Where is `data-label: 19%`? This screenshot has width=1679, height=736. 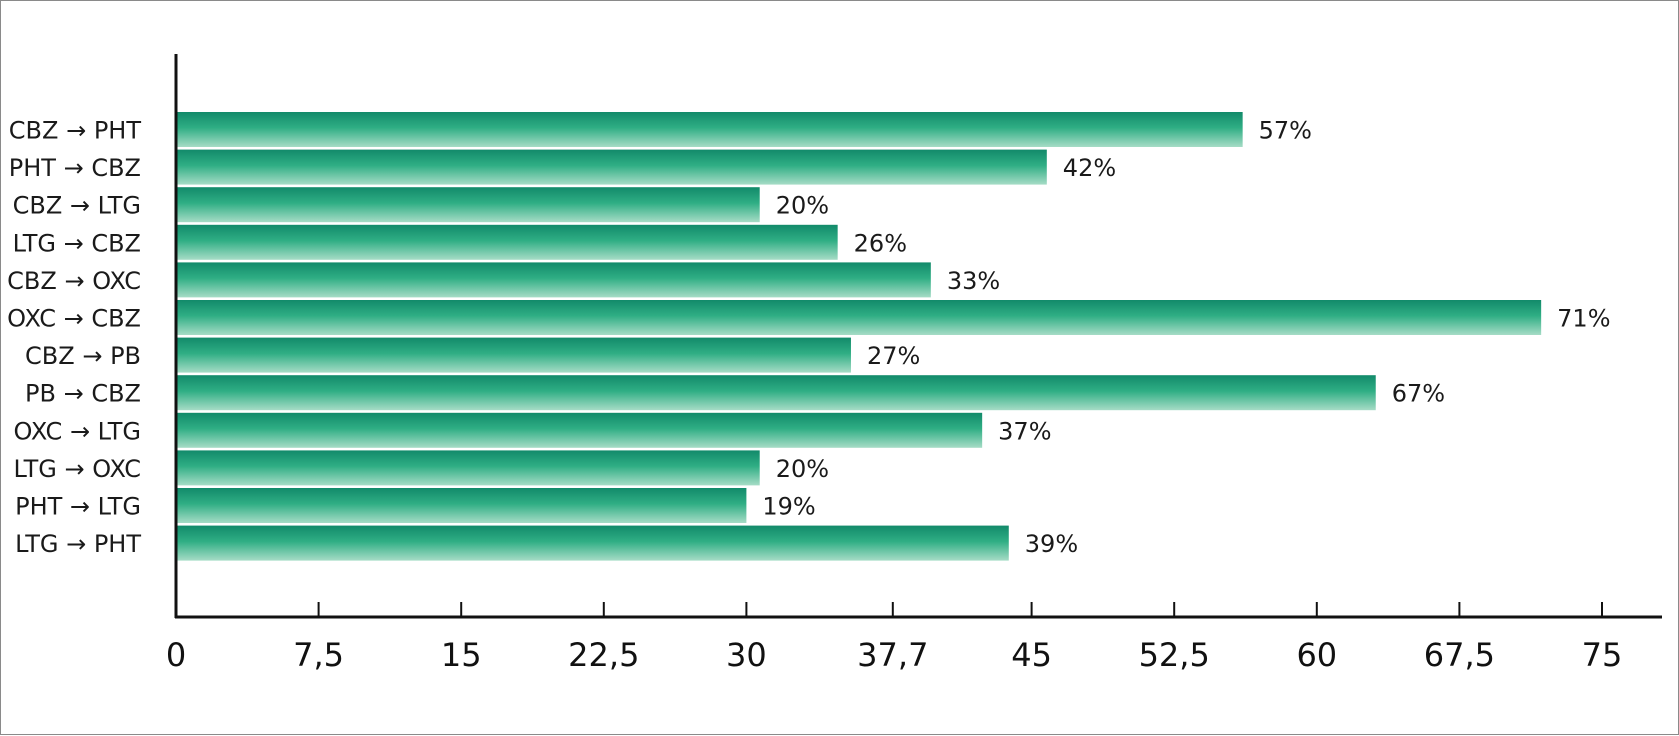 data-label: 19% is located at coordinates (788, 507).